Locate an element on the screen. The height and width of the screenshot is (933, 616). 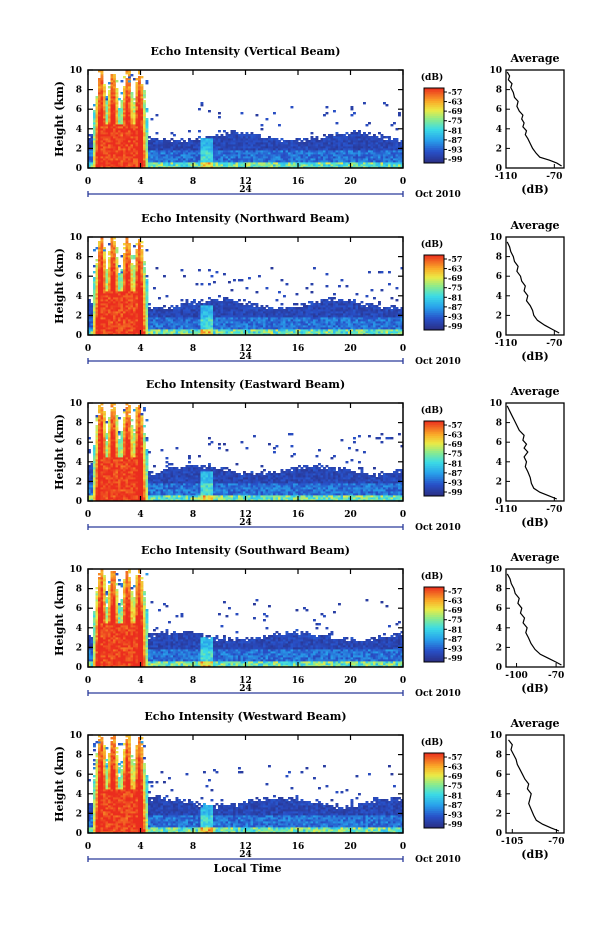
y-axis-label: Height (km) is located at coordinates (59, 618).